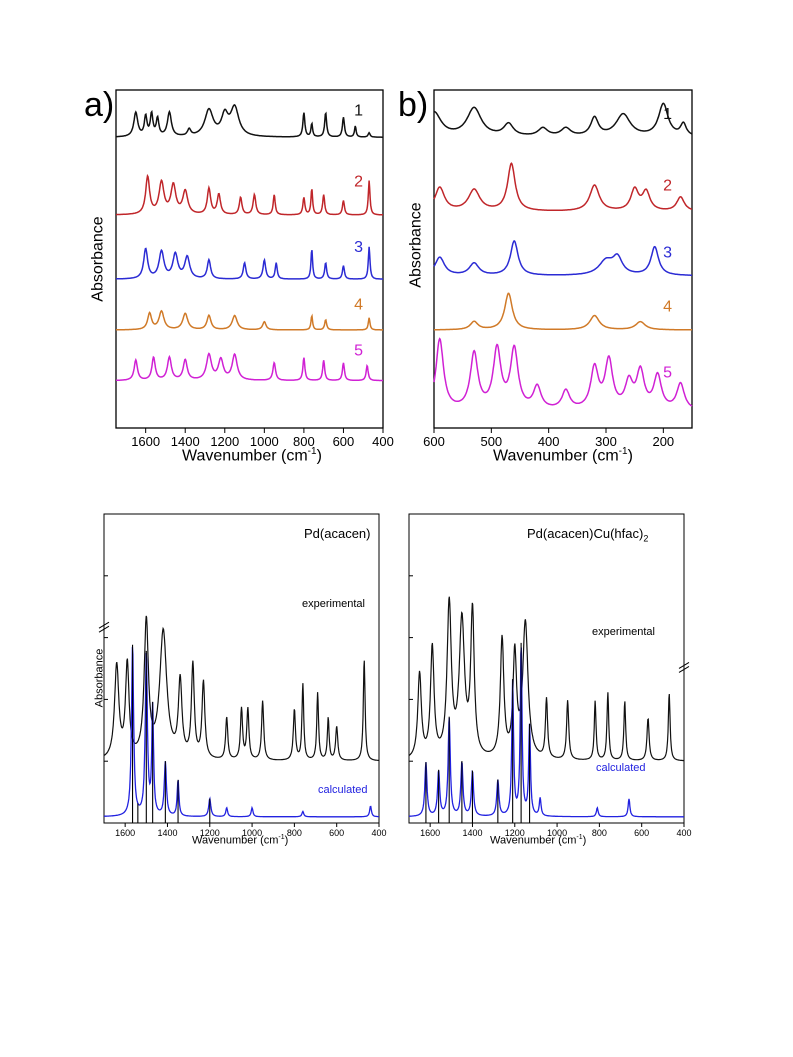 The image size is (793, 1057). Describe the element at coordinates (667, 253) in the screenshot. I see `chart-b-series-3-label: 3` at that location.